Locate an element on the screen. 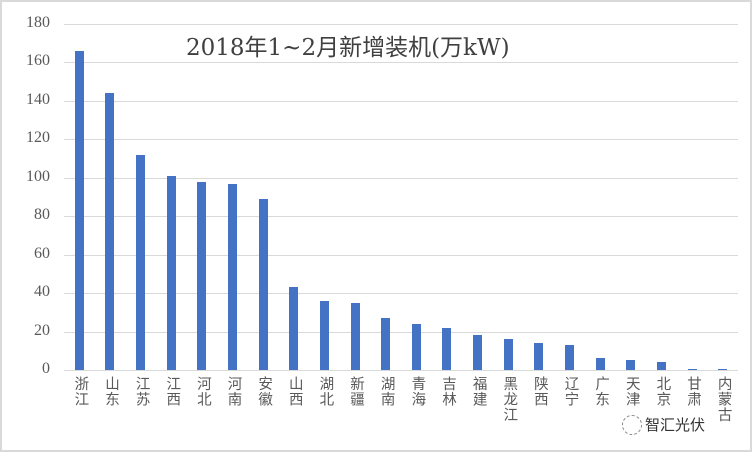  y-tick-label: 60 is located at coordinates (42, 253).